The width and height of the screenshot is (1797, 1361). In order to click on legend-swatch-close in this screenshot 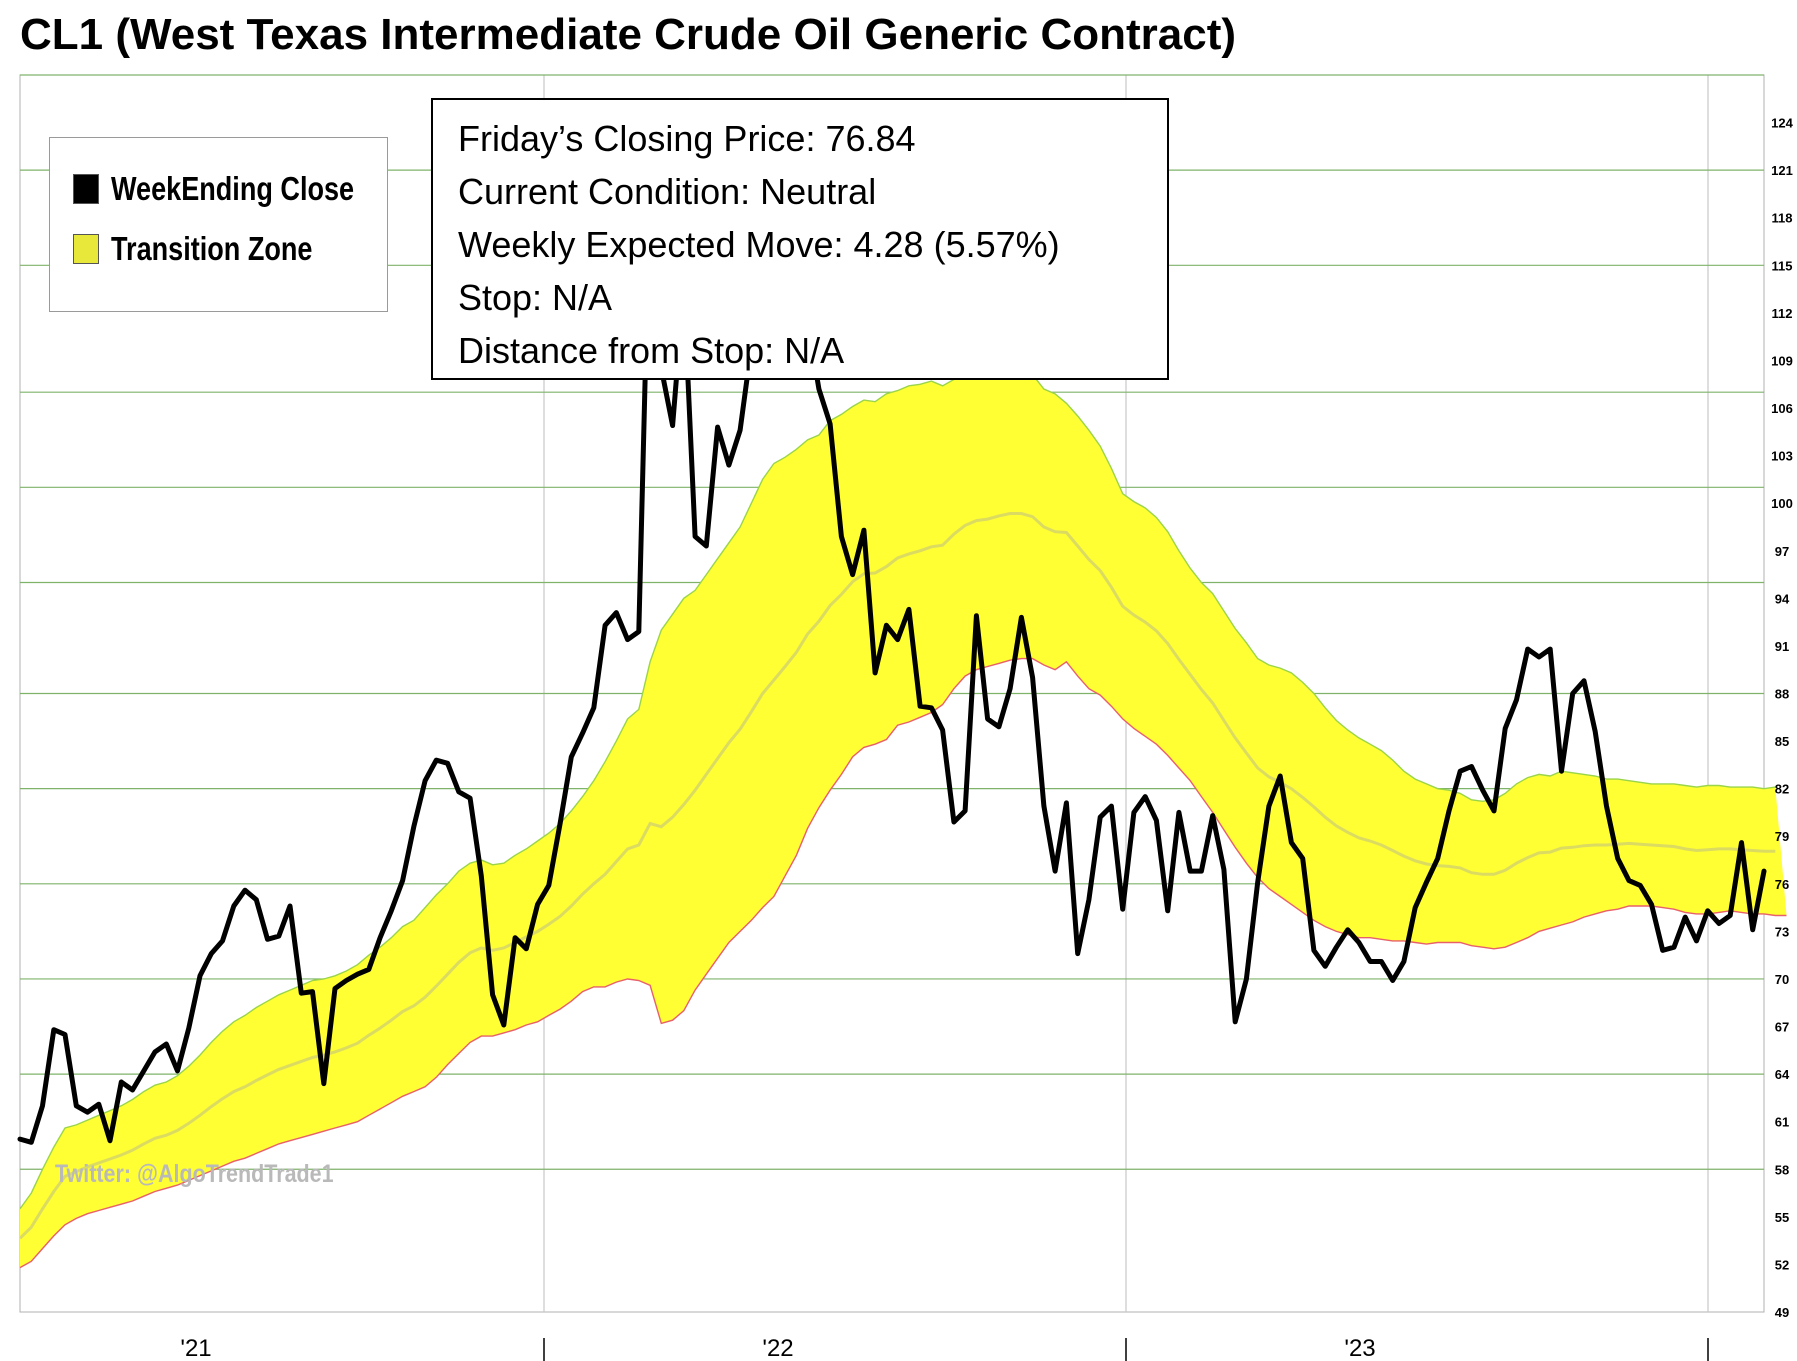, I will do `click(86, 189)`.